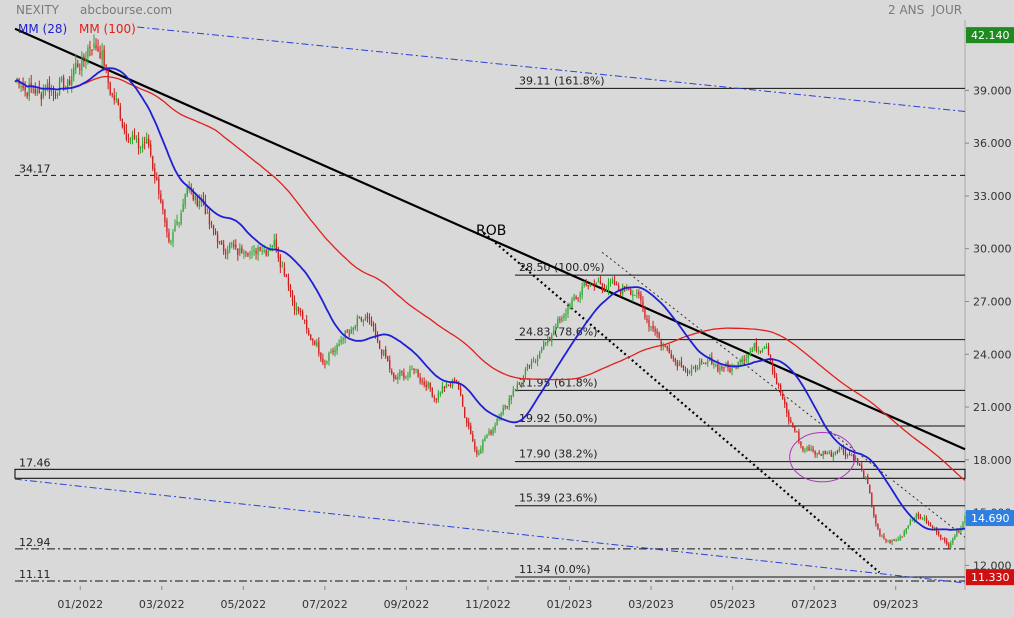 The height and width of the screenshot is (618, 1014). What do you see at coordinates (562, 80) in the screenshot?
I see `fib-label: 39.11 (161.8%)` at bounding box center [562, 80].